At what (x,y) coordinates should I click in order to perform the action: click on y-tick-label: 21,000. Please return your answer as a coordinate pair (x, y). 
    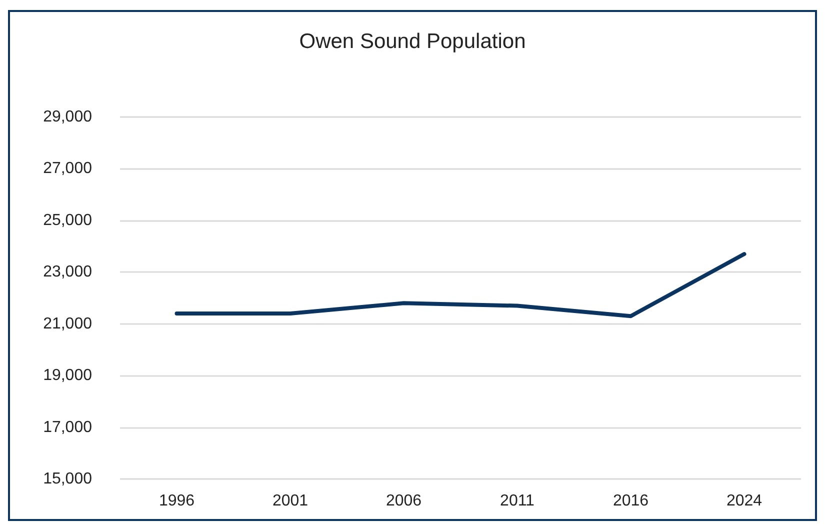
    Looking at the image, I should click on (67, 323).